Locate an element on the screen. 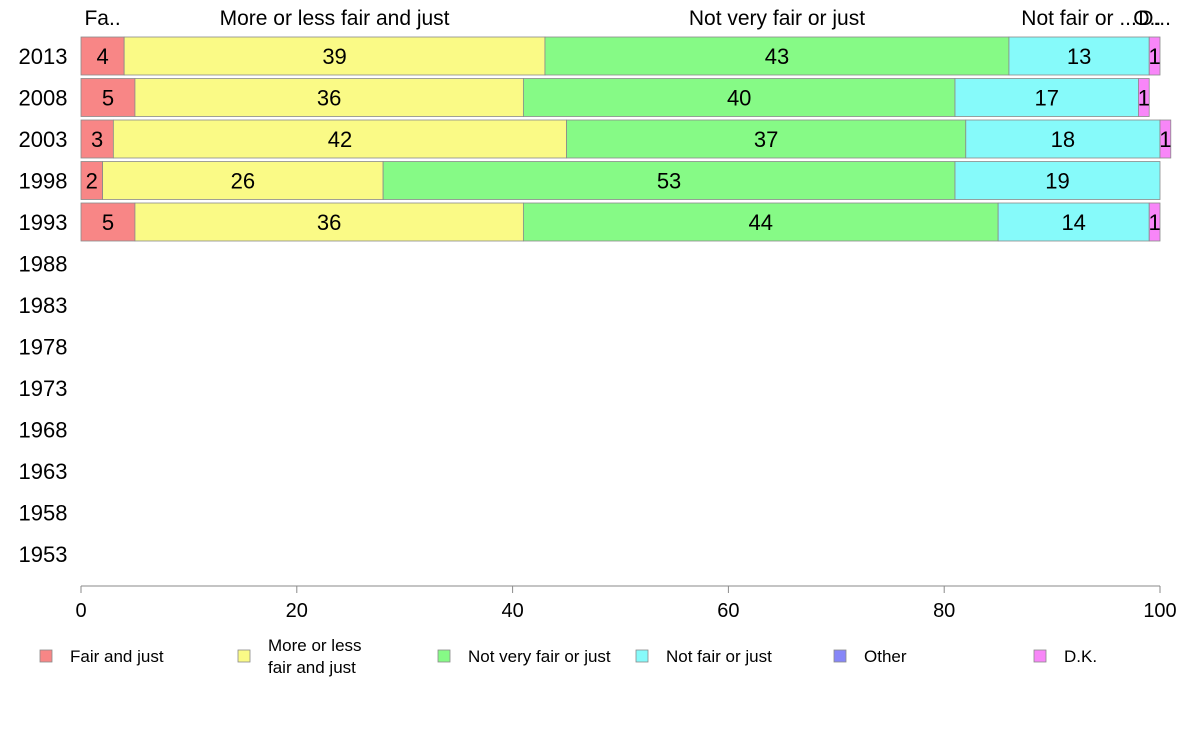 The width and height of the screenshot is (1188, 736). data-label-2003-series-5: 1 is located at coordinates (1165, 139).